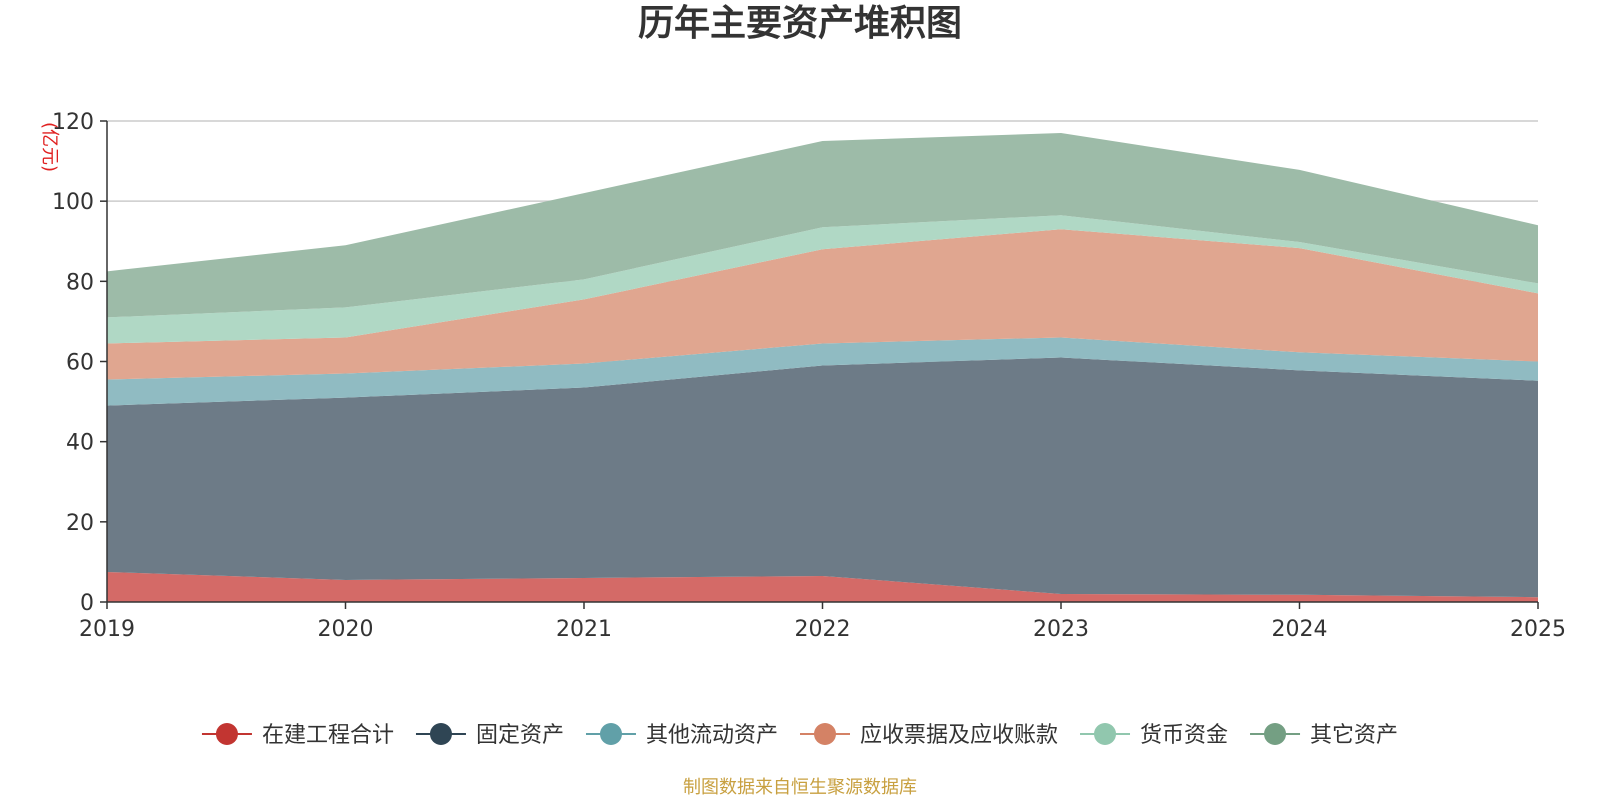 The width and height of the screenshot is (1600, 804). What do you see at coordinates (1538, 225) in the screenshot?
I see `data-point-s5-2025` at bounding box center [1538, 225].